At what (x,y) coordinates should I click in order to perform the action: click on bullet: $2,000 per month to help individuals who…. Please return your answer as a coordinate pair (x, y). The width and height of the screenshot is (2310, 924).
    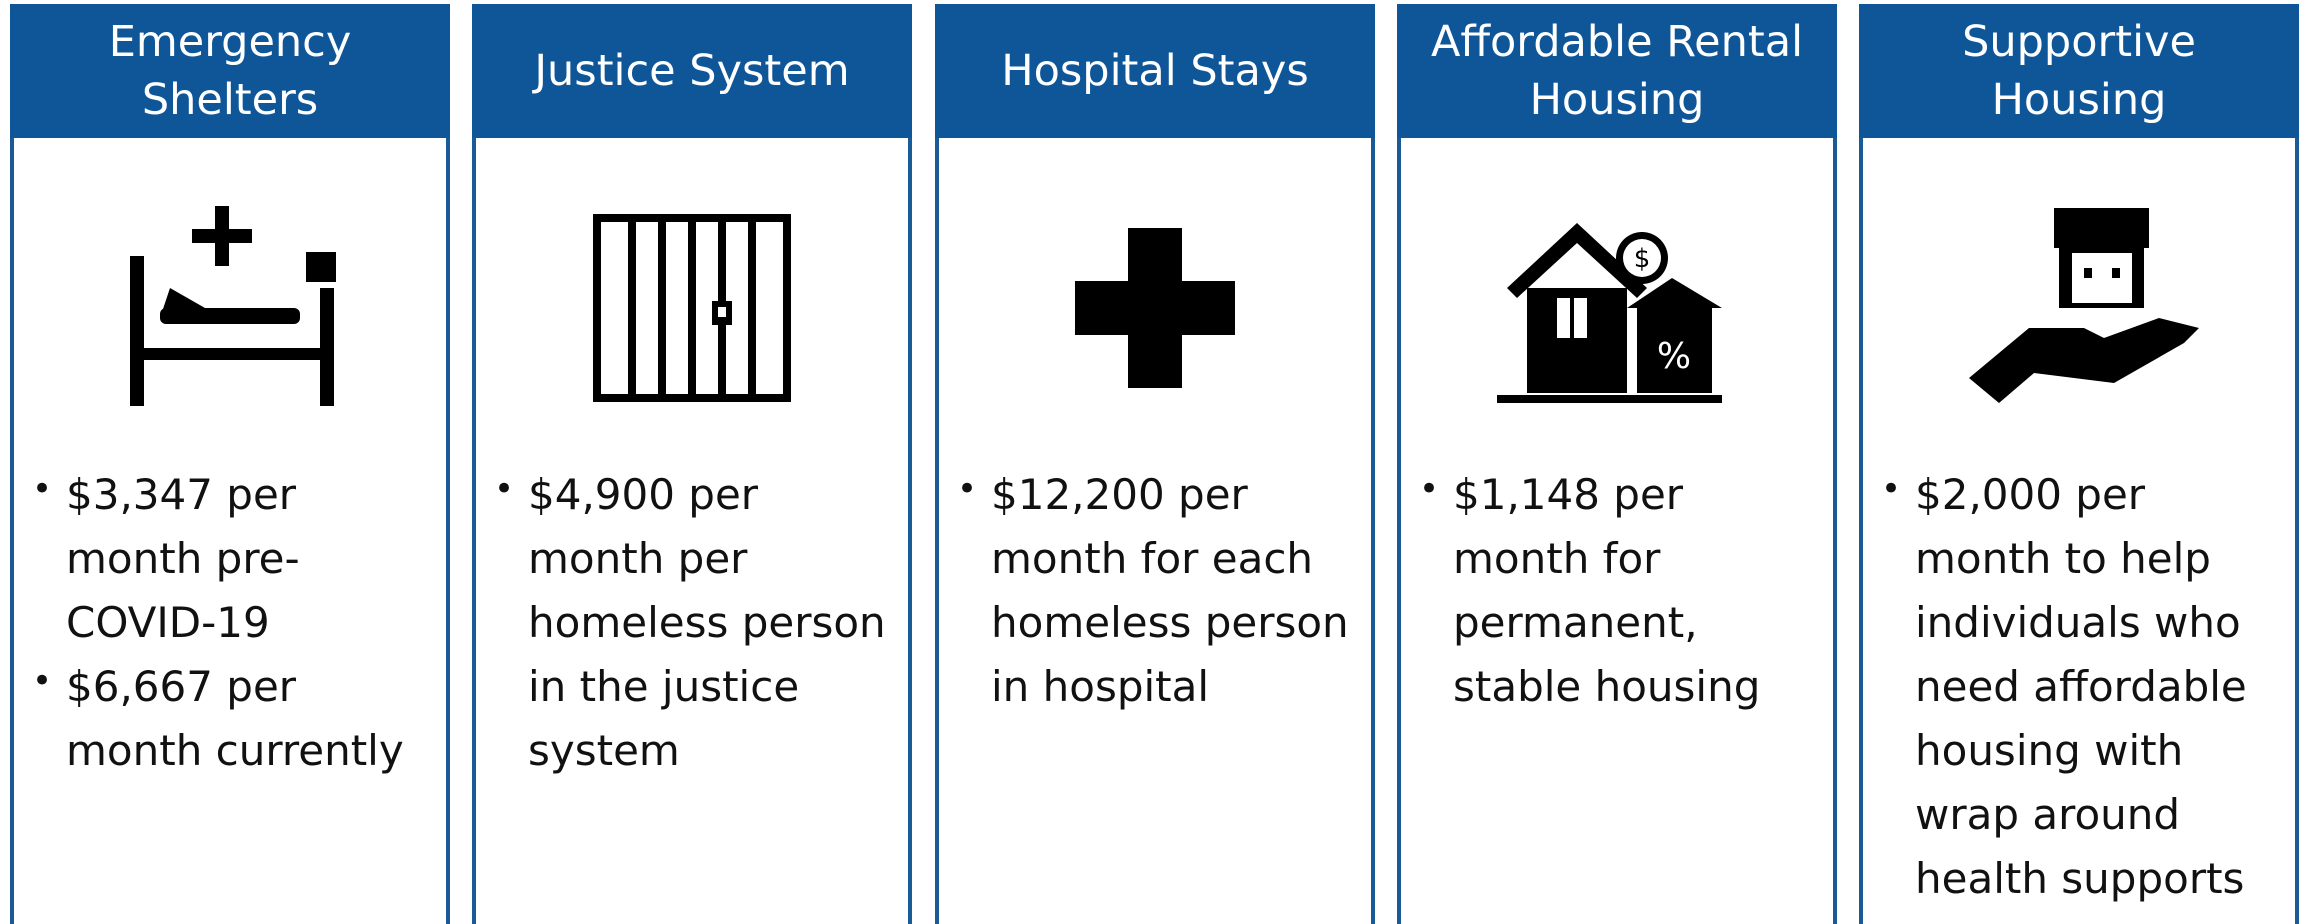
    Looking at the image, I should click on (2084, 684).